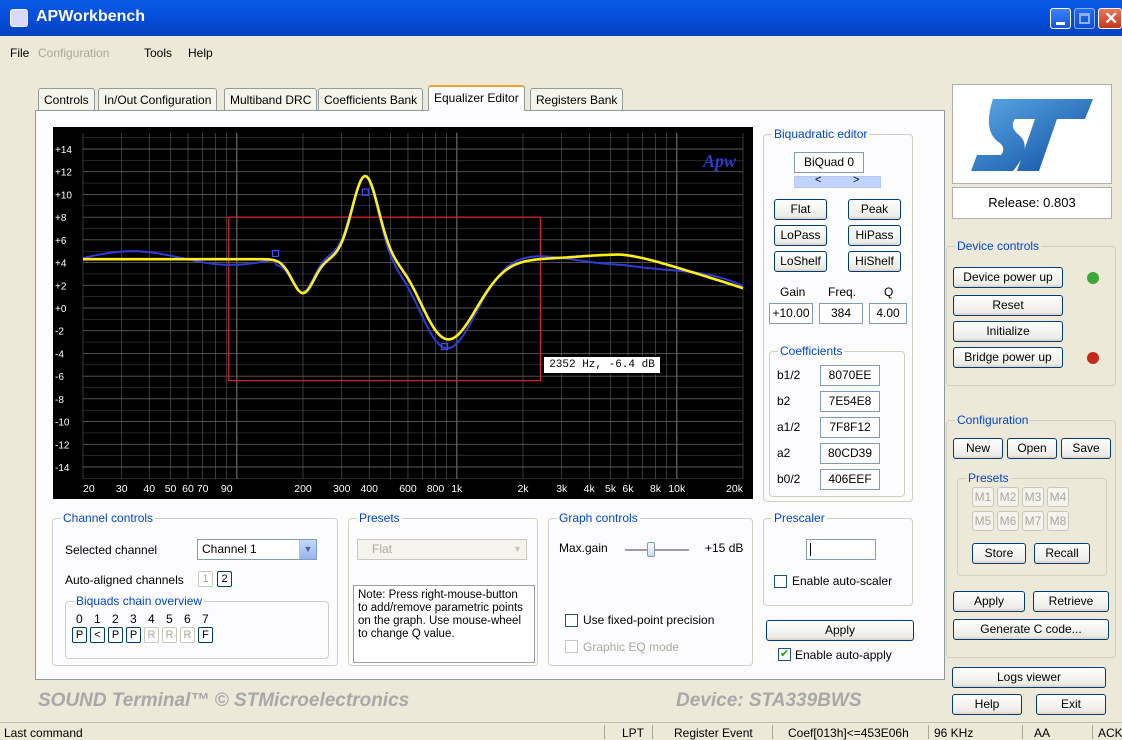  Describe the element at coordinates (476, 98) in the screenshot. I see `tab-equalizer-editor: Equalizer Editor` at that location.